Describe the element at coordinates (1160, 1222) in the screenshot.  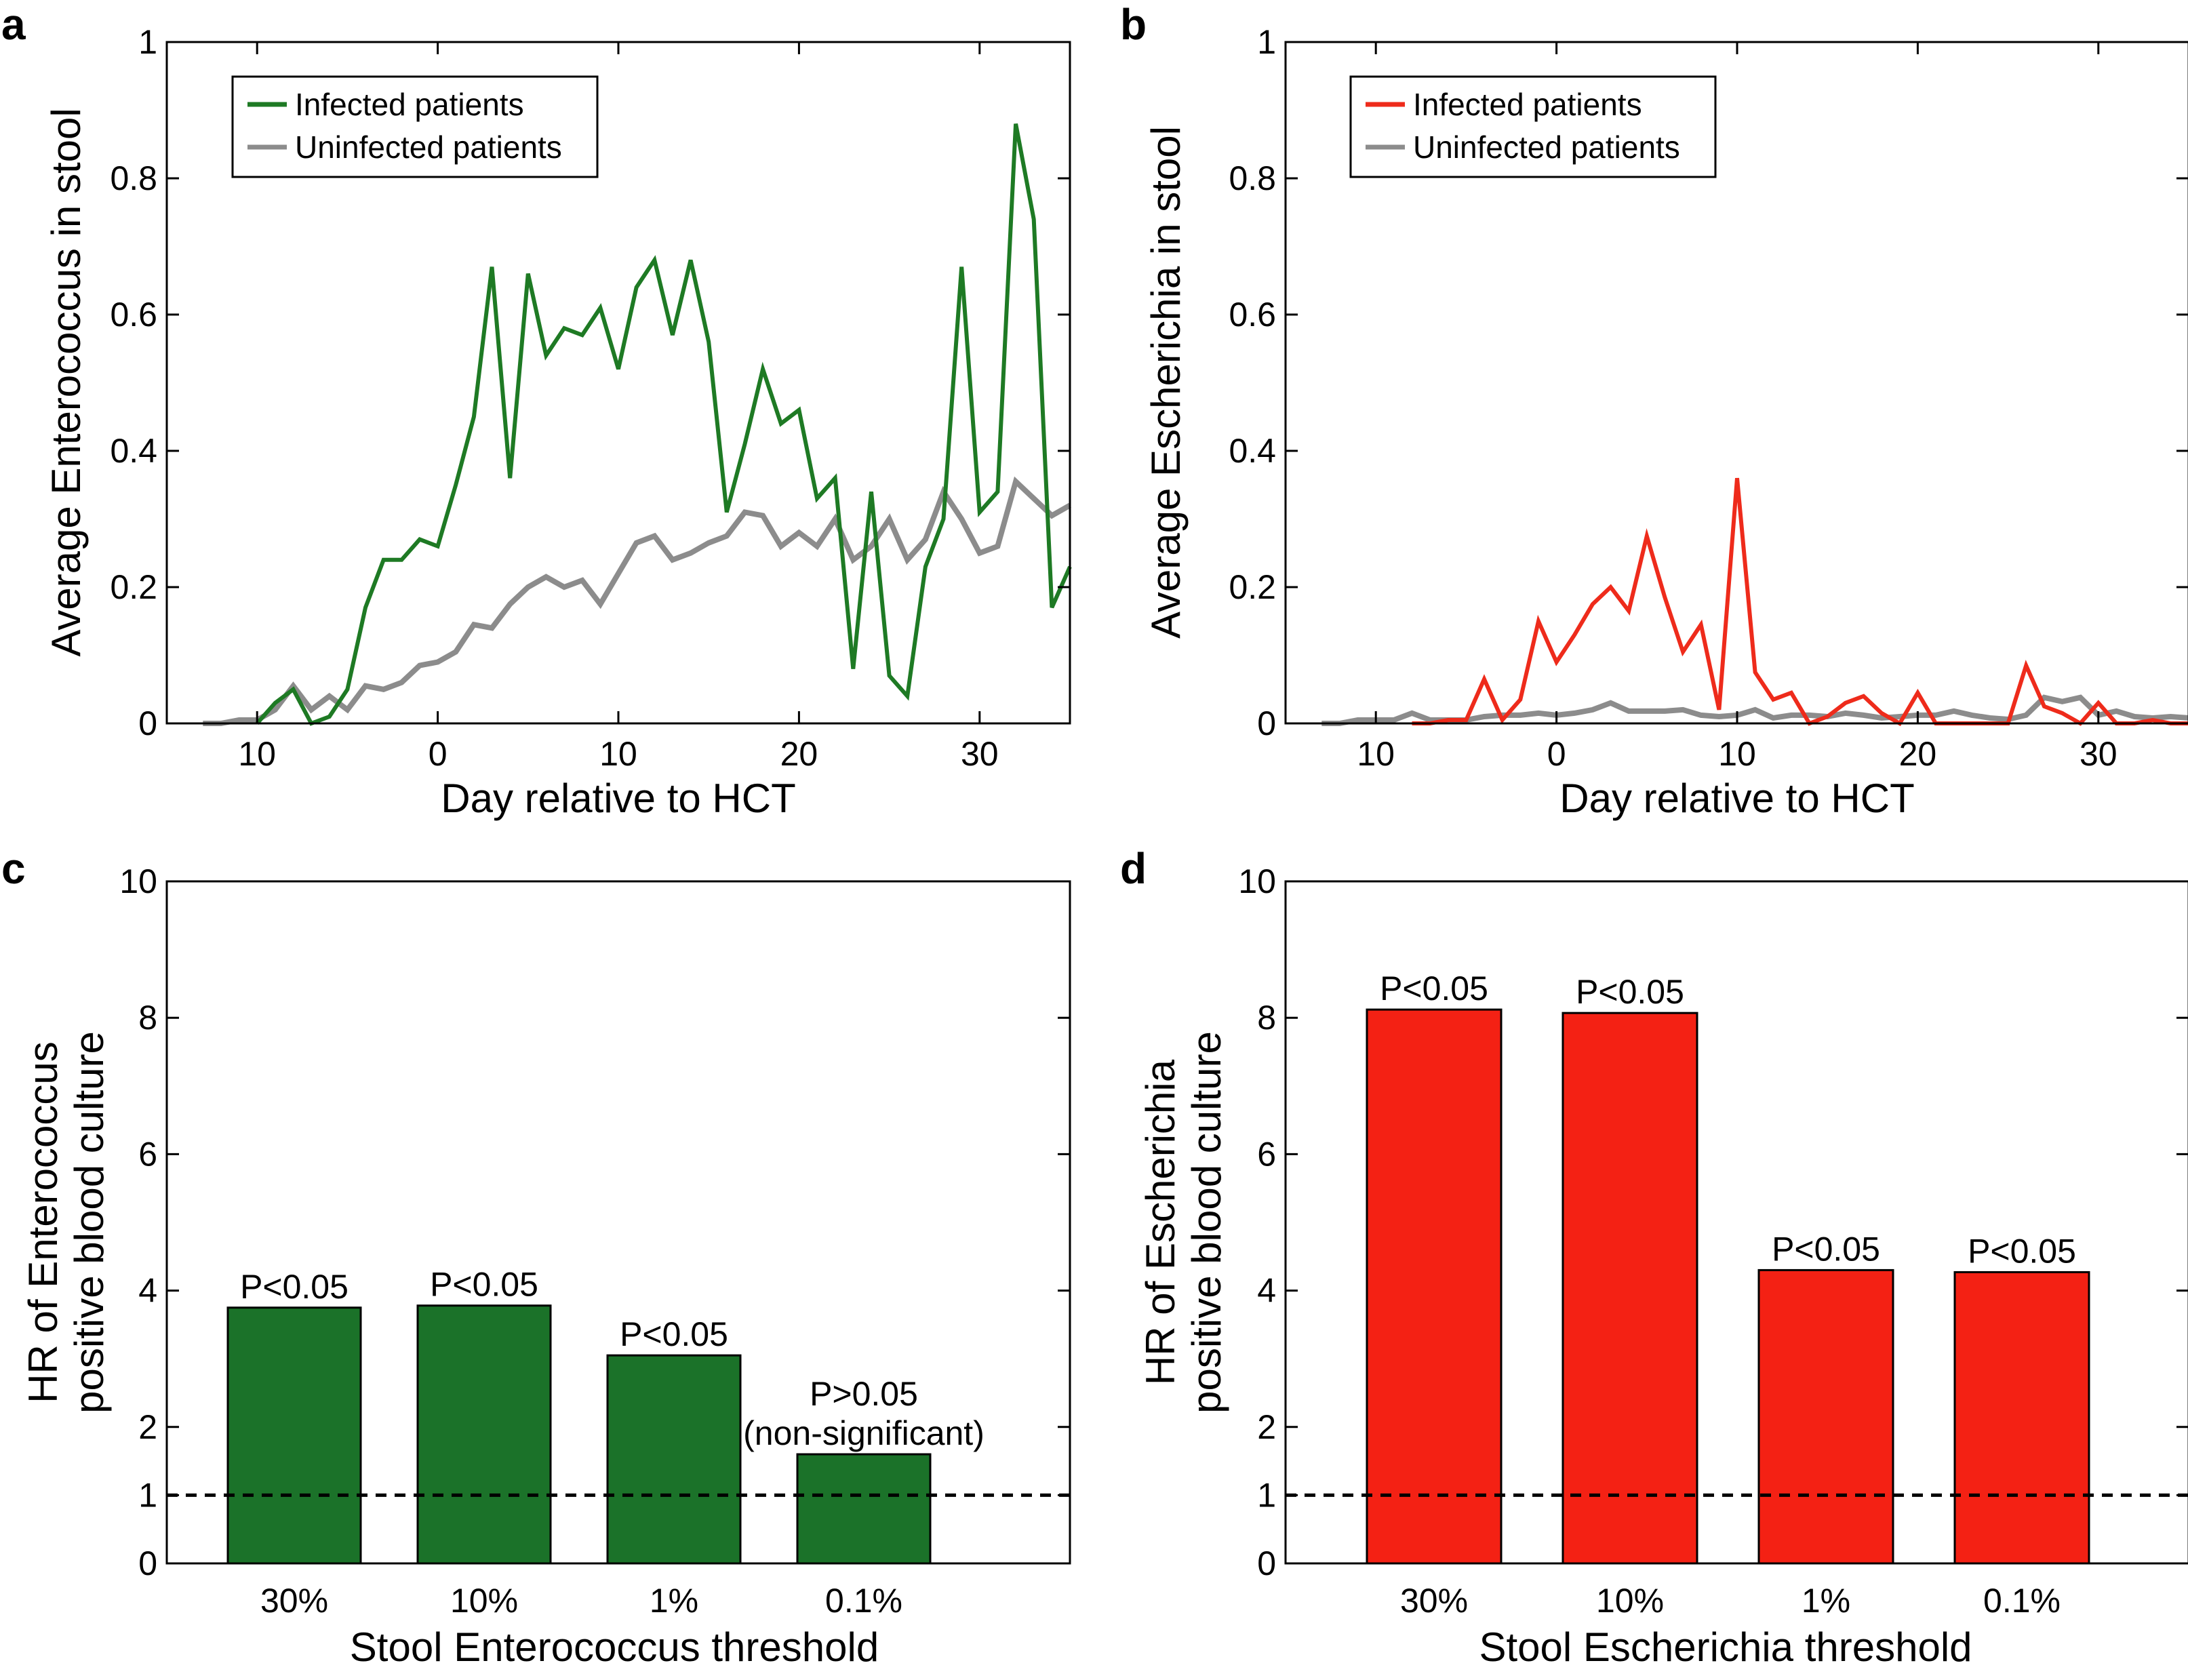
I see `panel-d-ylabel-line1: HR of Escherichia` at that location.